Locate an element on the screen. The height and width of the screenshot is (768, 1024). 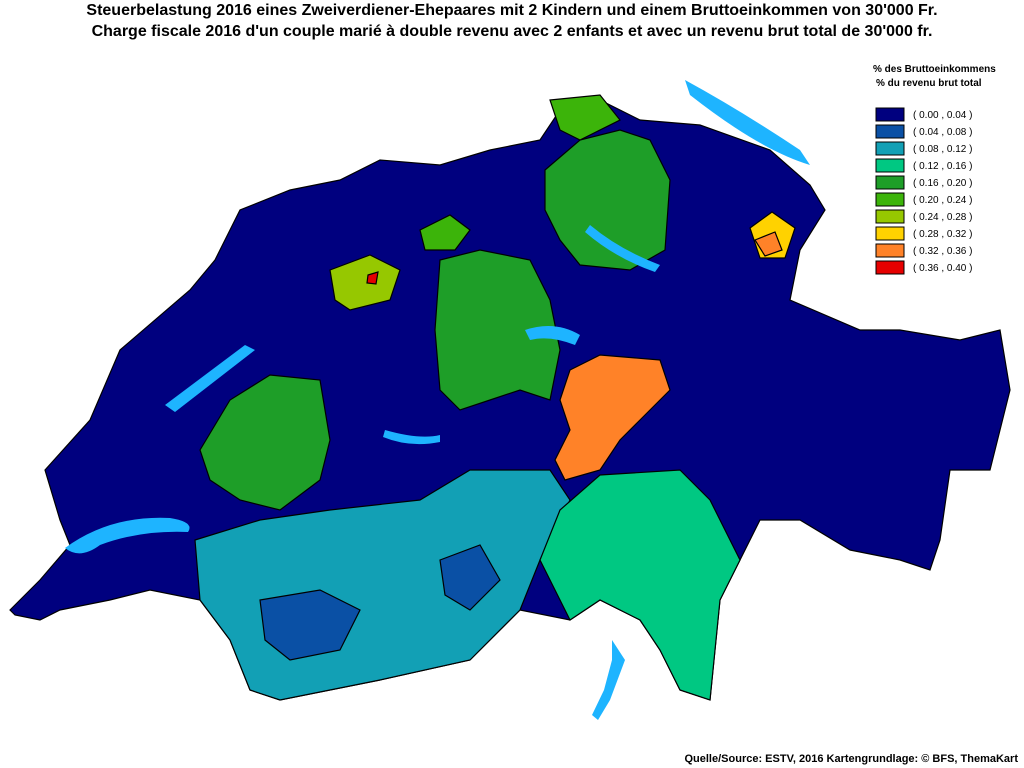
legend-label: ( 0.04 , 0.08 ) is located at coordinates (942, 132).